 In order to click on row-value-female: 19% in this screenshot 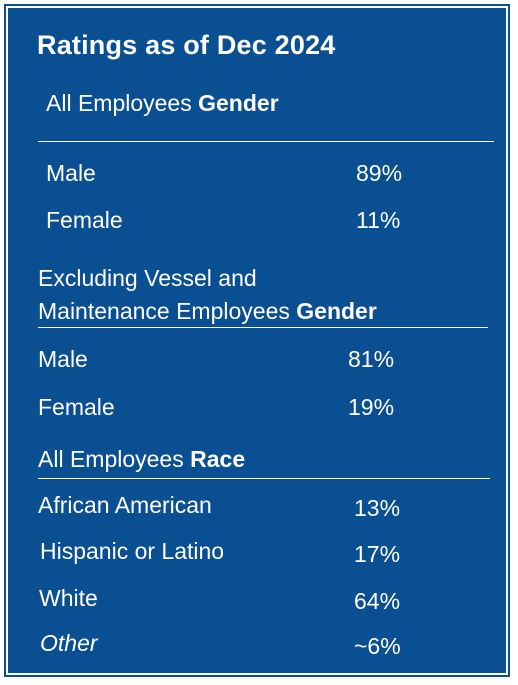, I will do `click(371, 407)`.